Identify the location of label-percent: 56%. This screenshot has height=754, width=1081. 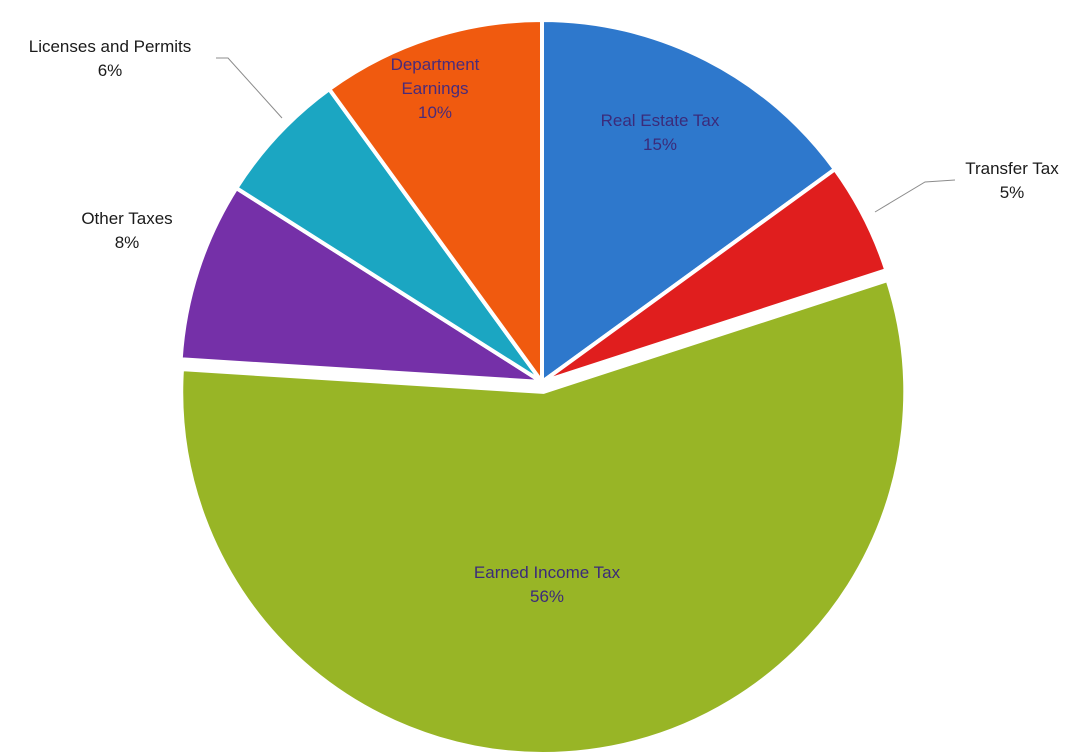
(547, 596).